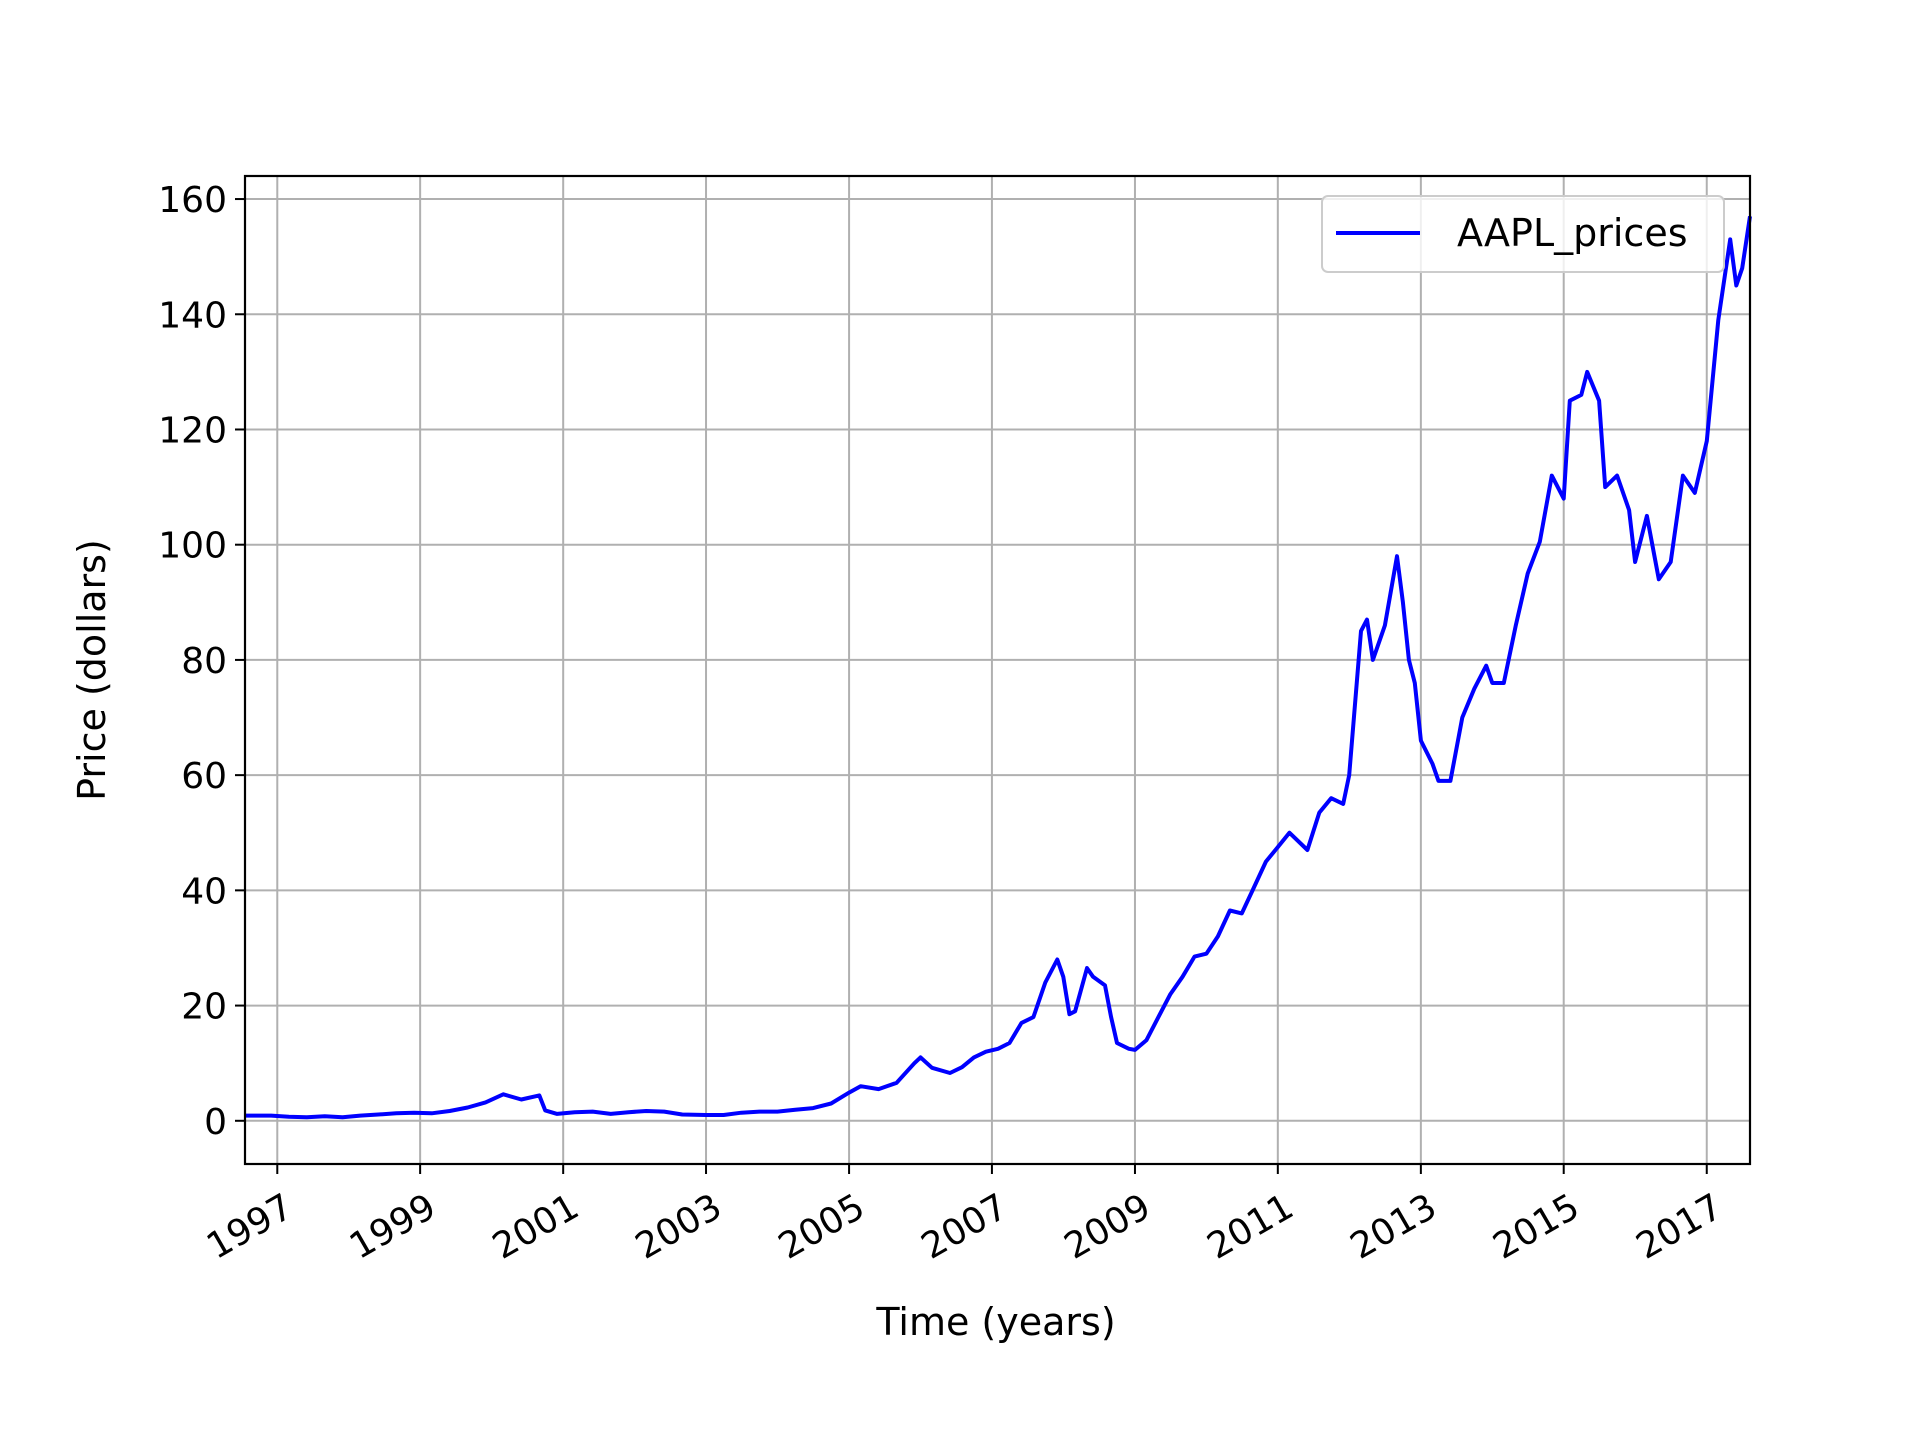 This screenshot has height=1440, width=1920. Describe the element at coordinates (204, 891) in the screenshot. I see `y-tick-label: 40` at that location.